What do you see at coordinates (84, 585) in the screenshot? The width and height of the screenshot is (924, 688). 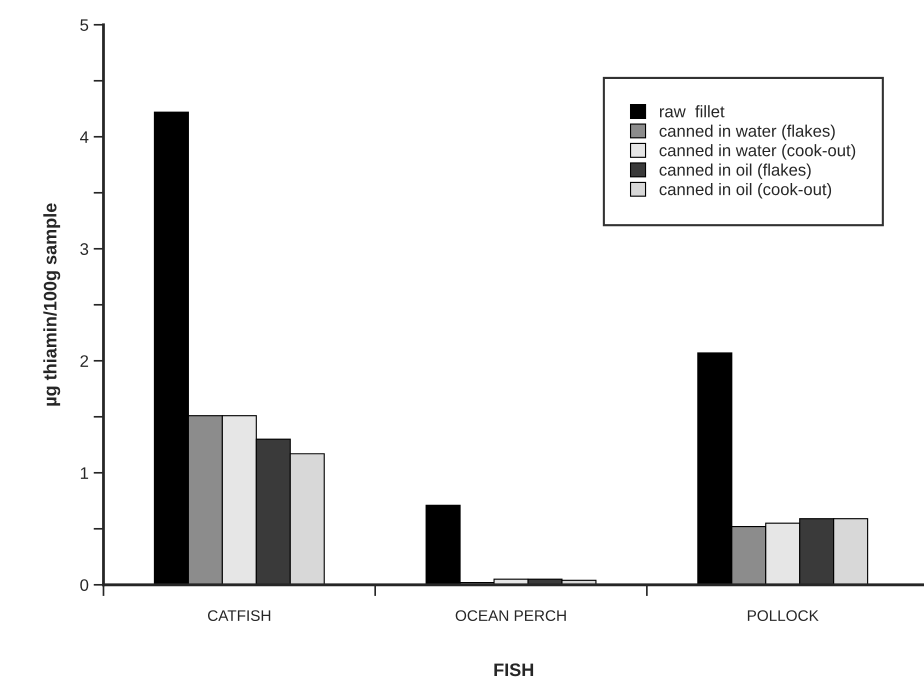 I see `y-tick-label: 0` at bounding box center [84, 585].